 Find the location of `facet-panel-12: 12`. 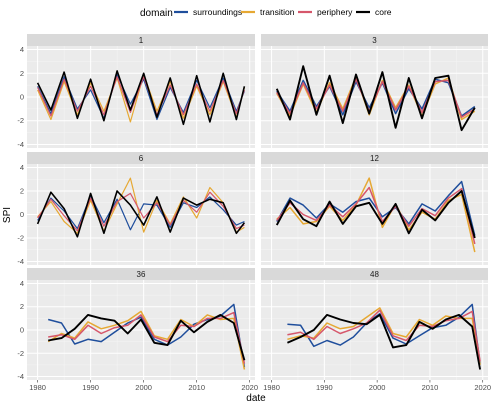

facet-panel-12: 12 is located at coordinates (374, 208).